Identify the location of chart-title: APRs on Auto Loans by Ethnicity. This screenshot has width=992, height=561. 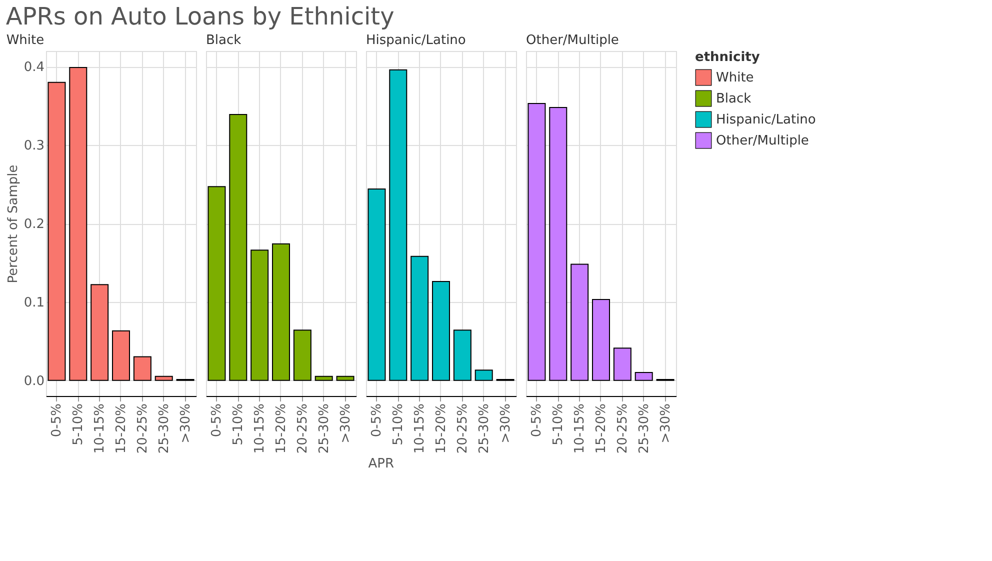
(200, 16).